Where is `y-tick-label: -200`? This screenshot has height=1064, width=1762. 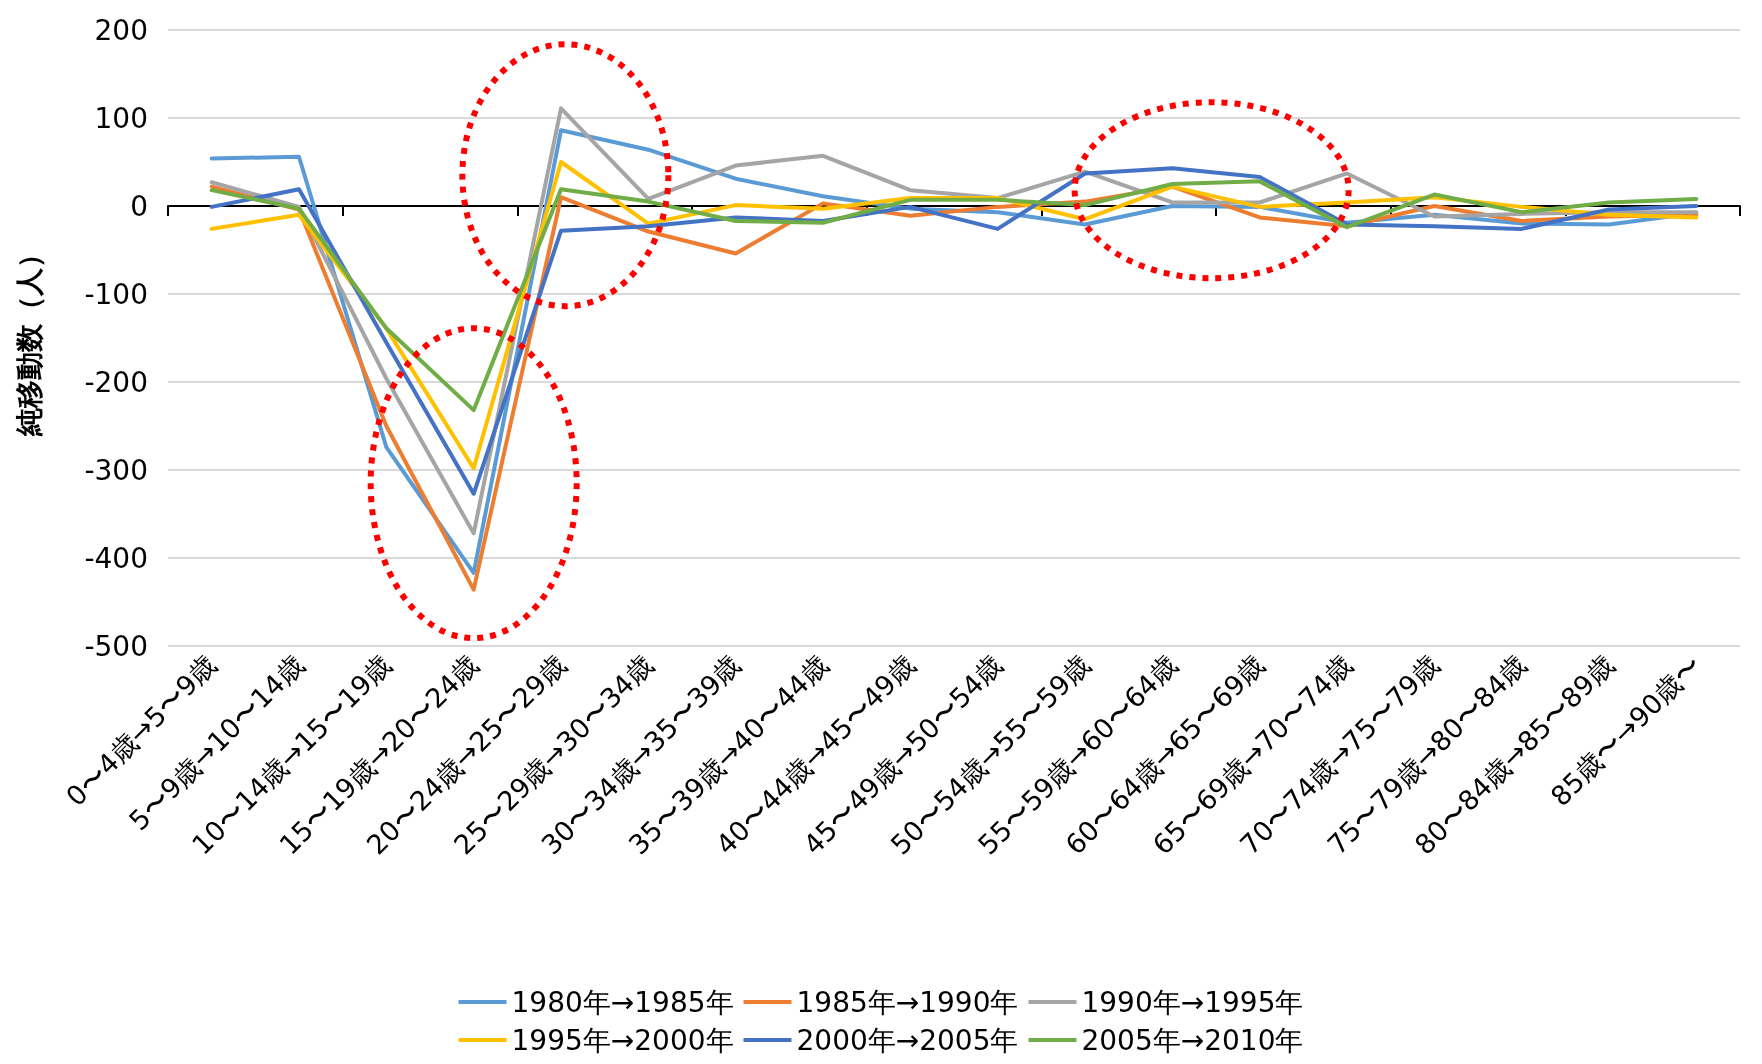 y-tick-label: -200 is located at coordinates (116, 382).